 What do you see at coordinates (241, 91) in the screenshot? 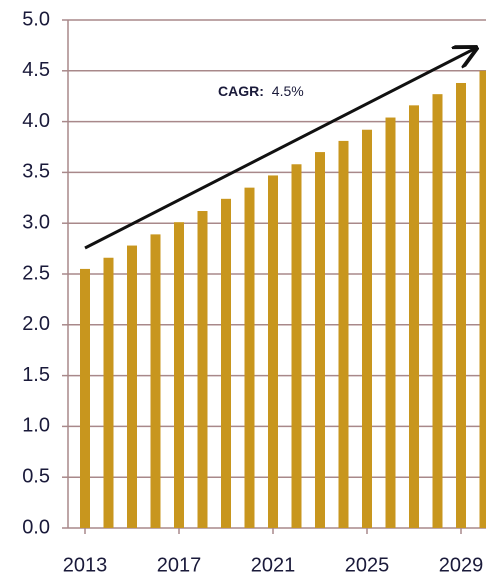
I see `annotation-label: CAGR:` at bounding box center [241, 91].